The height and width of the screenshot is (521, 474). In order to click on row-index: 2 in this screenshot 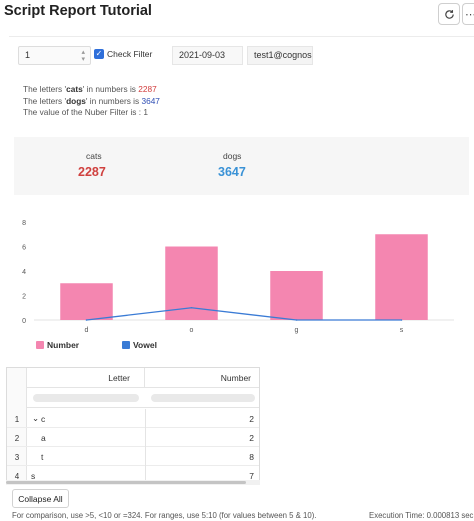, I will do `click(17, 438)`.